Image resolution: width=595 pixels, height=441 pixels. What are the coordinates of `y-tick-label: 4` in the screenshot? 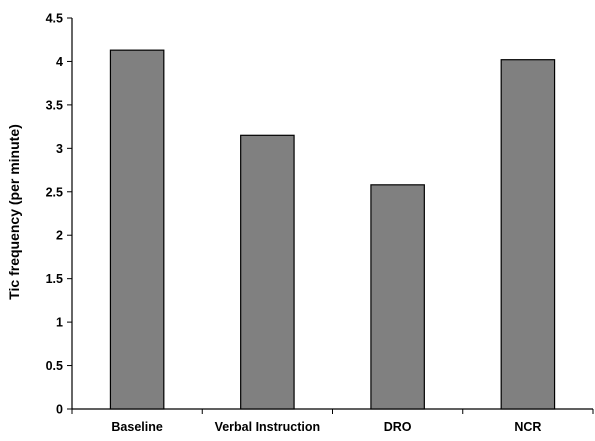 It's located at (59, 62).